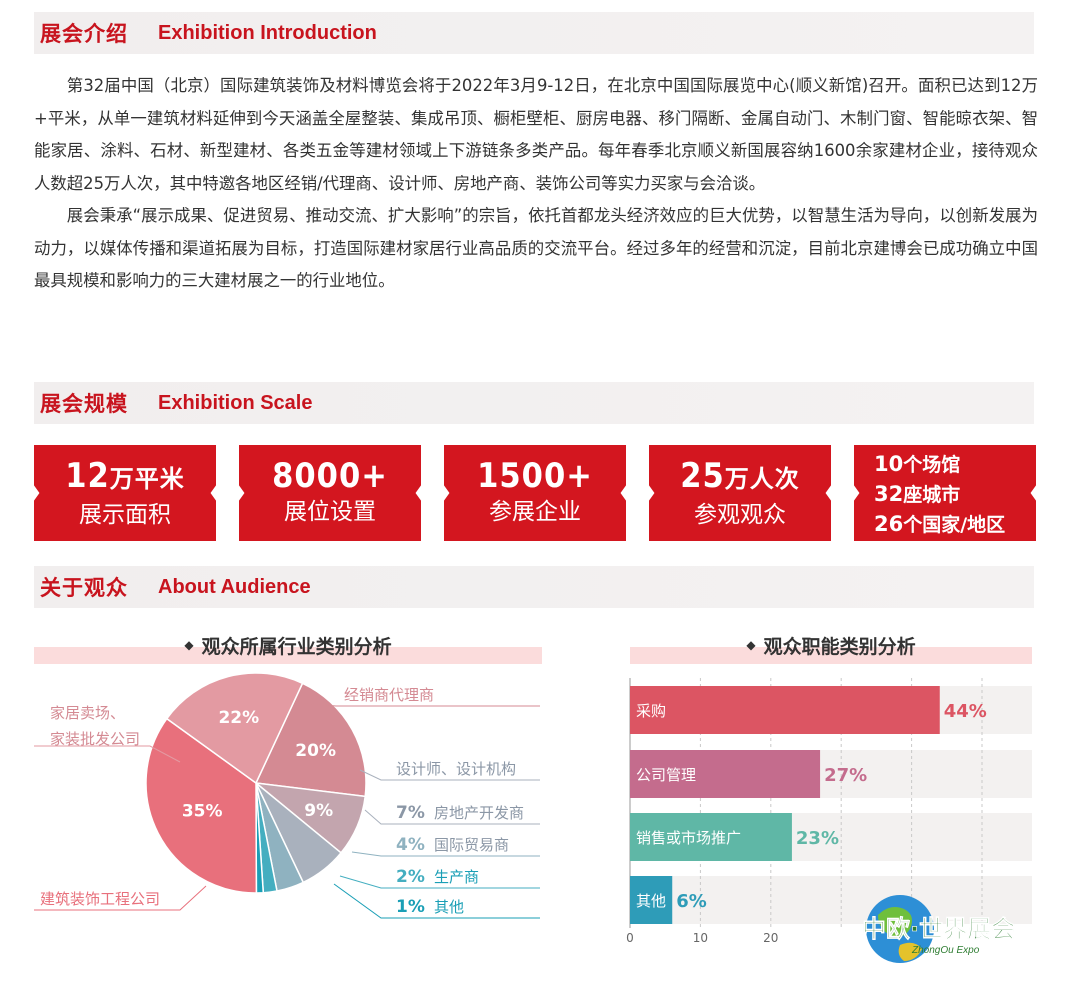 This screenshot has width=1067, height=984. Describe the element at coordinates (315, 751) in the screenshot. I see `pie-percent-label: 20%` at that location.